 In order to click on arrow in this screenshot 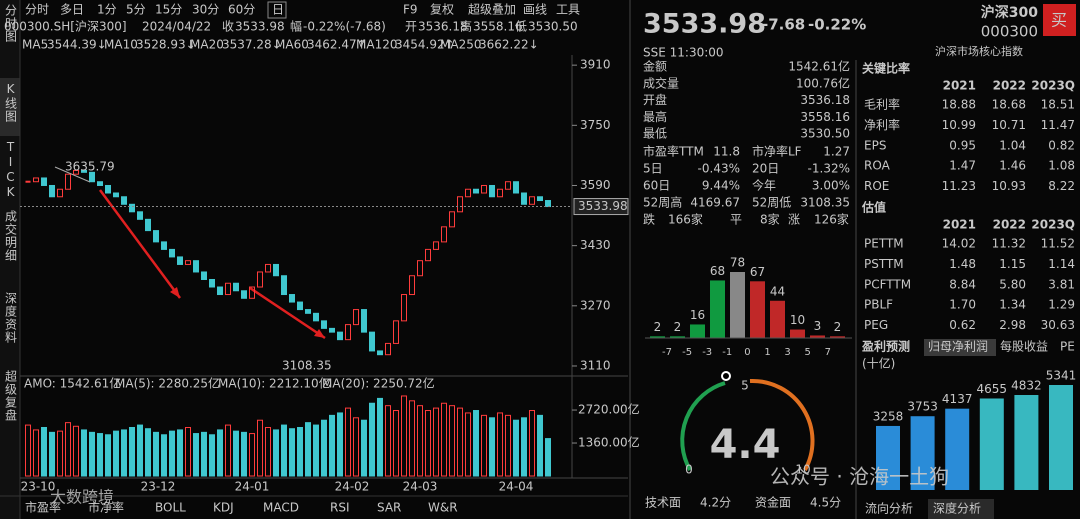, I will do `click(287, 313)`.